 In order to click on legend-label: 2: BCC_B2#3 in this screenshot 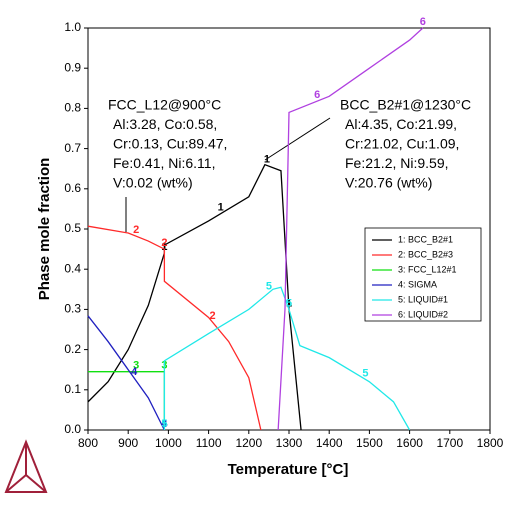, I will do `click(425, 254)`.